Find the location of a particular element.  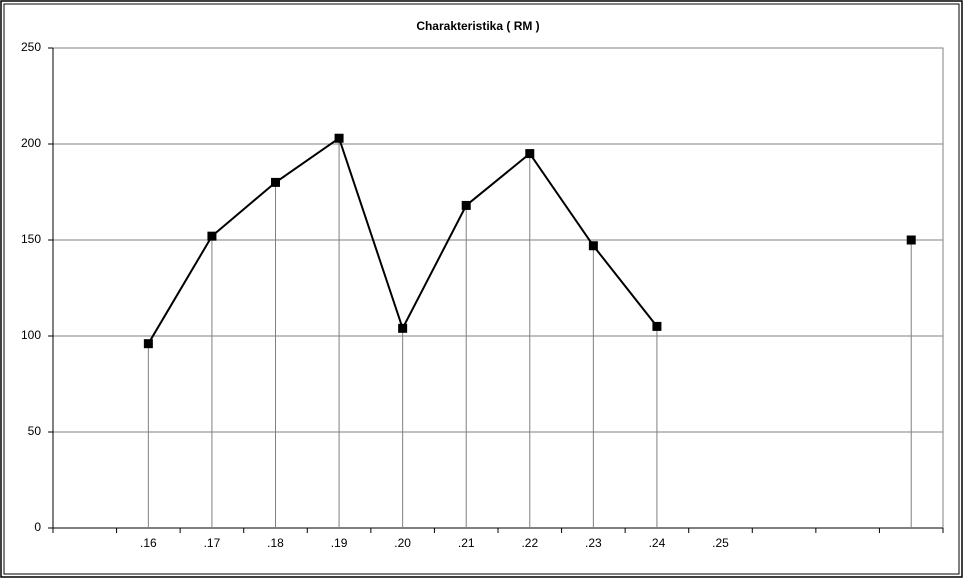

chart-title: Charakteristika ( RM ) is located at coordinates (477, 26).